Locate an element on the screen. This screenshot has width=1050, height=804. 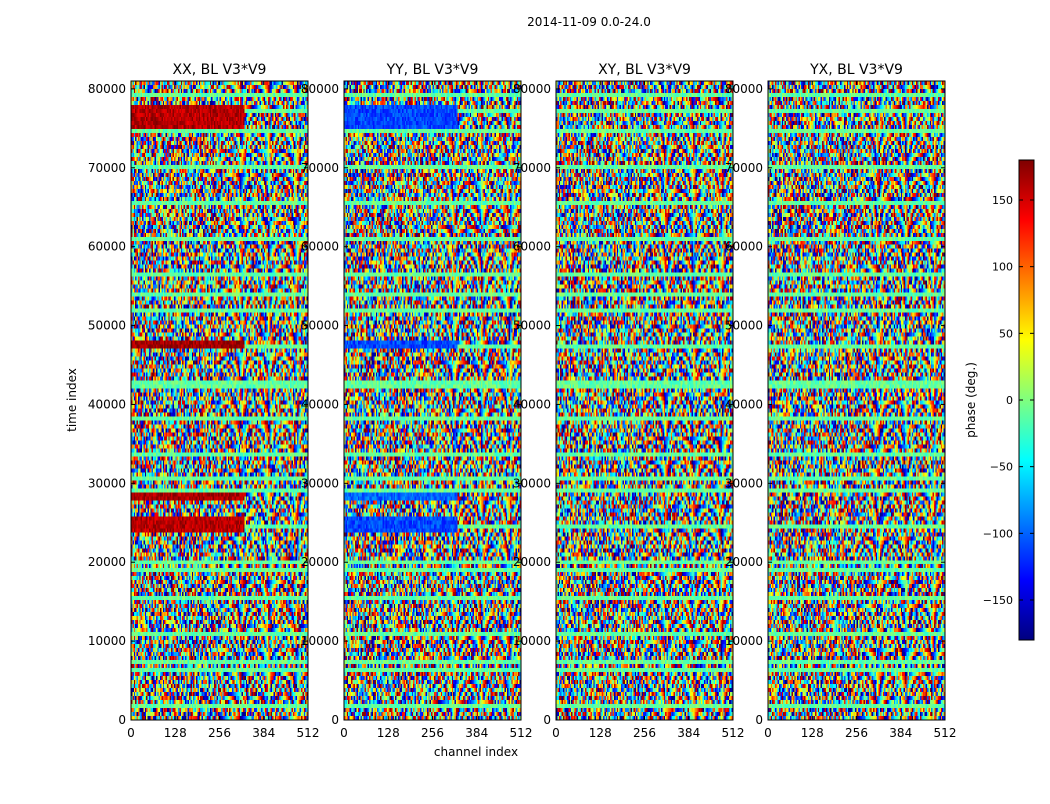
colorbar-tick-label: −150 is located at coordinates (998, 600).